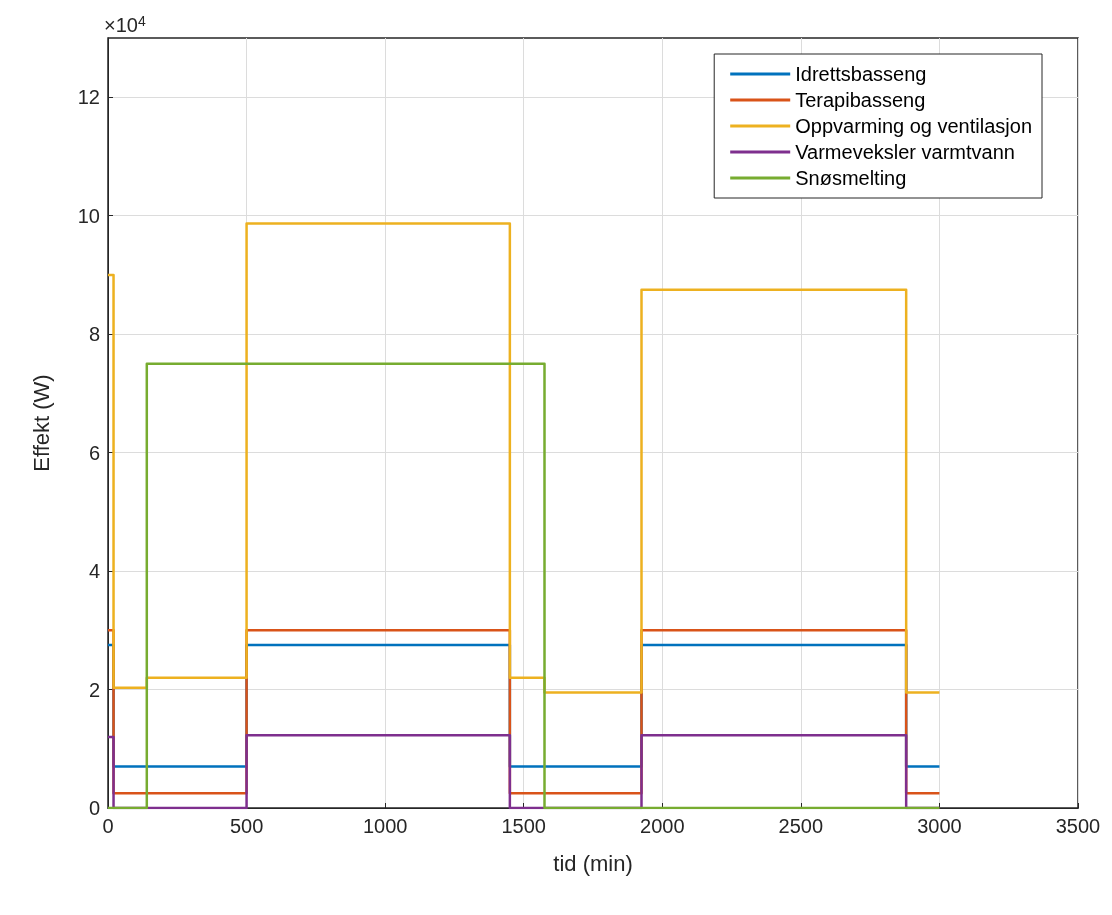 This screenshot has height=915, width=1112. What do you see at coordinates (94, 334) in the screenshot?
I see `y-tick-label: 8` at bounding box center [94, 334].